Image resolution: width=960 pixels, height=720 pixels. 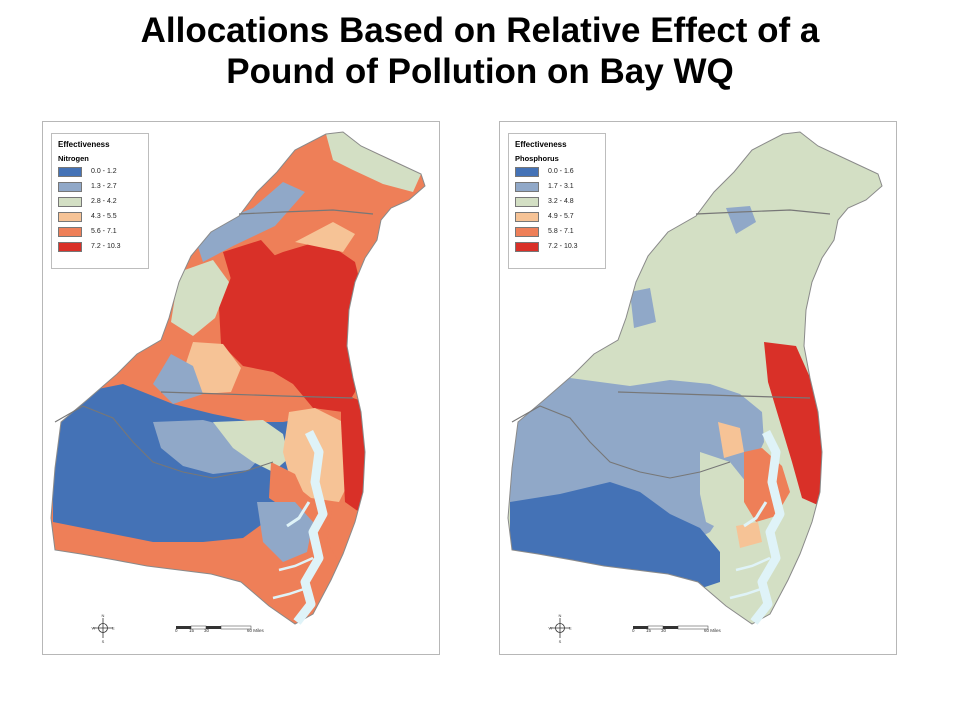 I want to click on legend-label: 2.8 - 4.2, so click(x=104, y=201).